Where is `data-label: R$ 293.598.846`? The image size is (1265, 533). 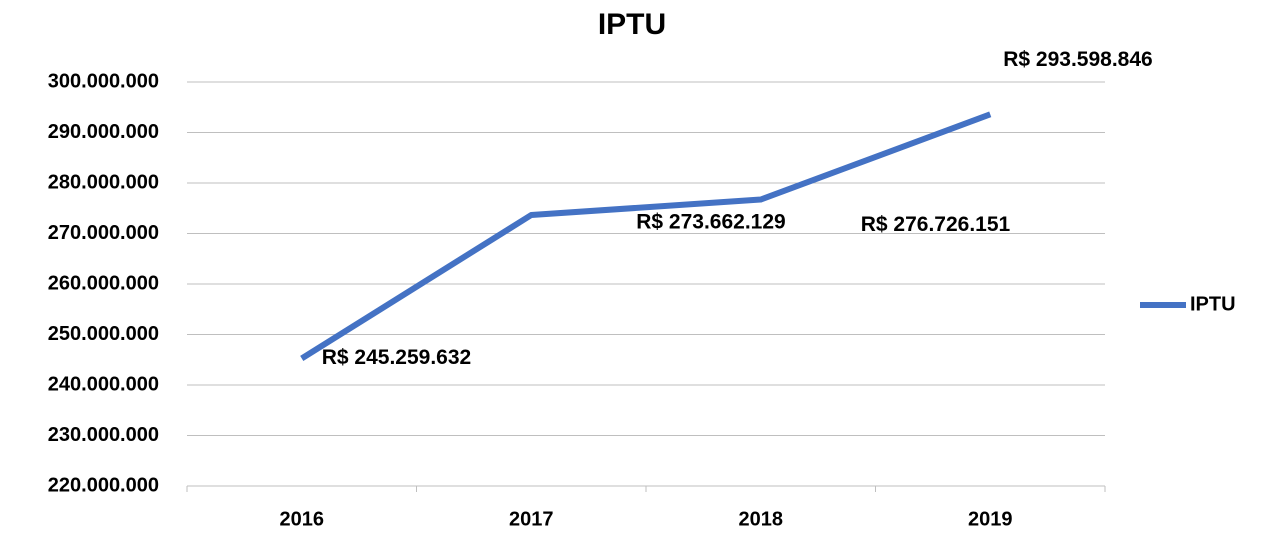
data-label: R$ 293.598.846 is located at coordinates (1077, 59).